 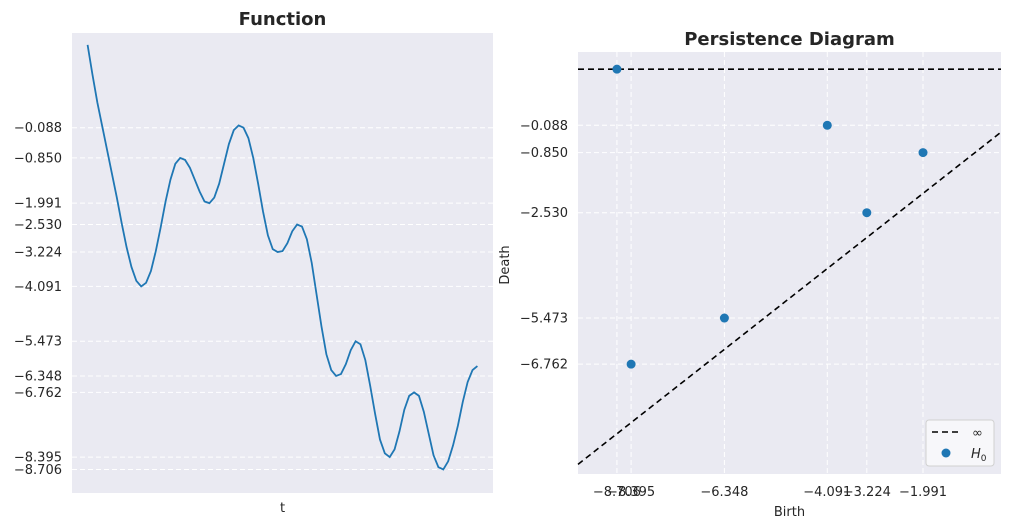 I want to click on x-tick-label: −8.395, so click(x=631, y=492).